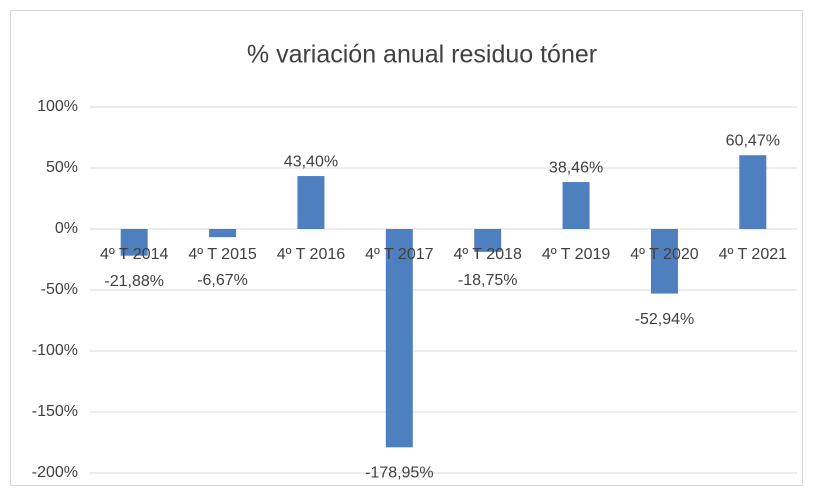 This screenshot has height=501, width=813. What do you see at coordinates (55, 411) in the screenshot?
I see `y-tick-label: -150%` at bounding box center [55, 411].